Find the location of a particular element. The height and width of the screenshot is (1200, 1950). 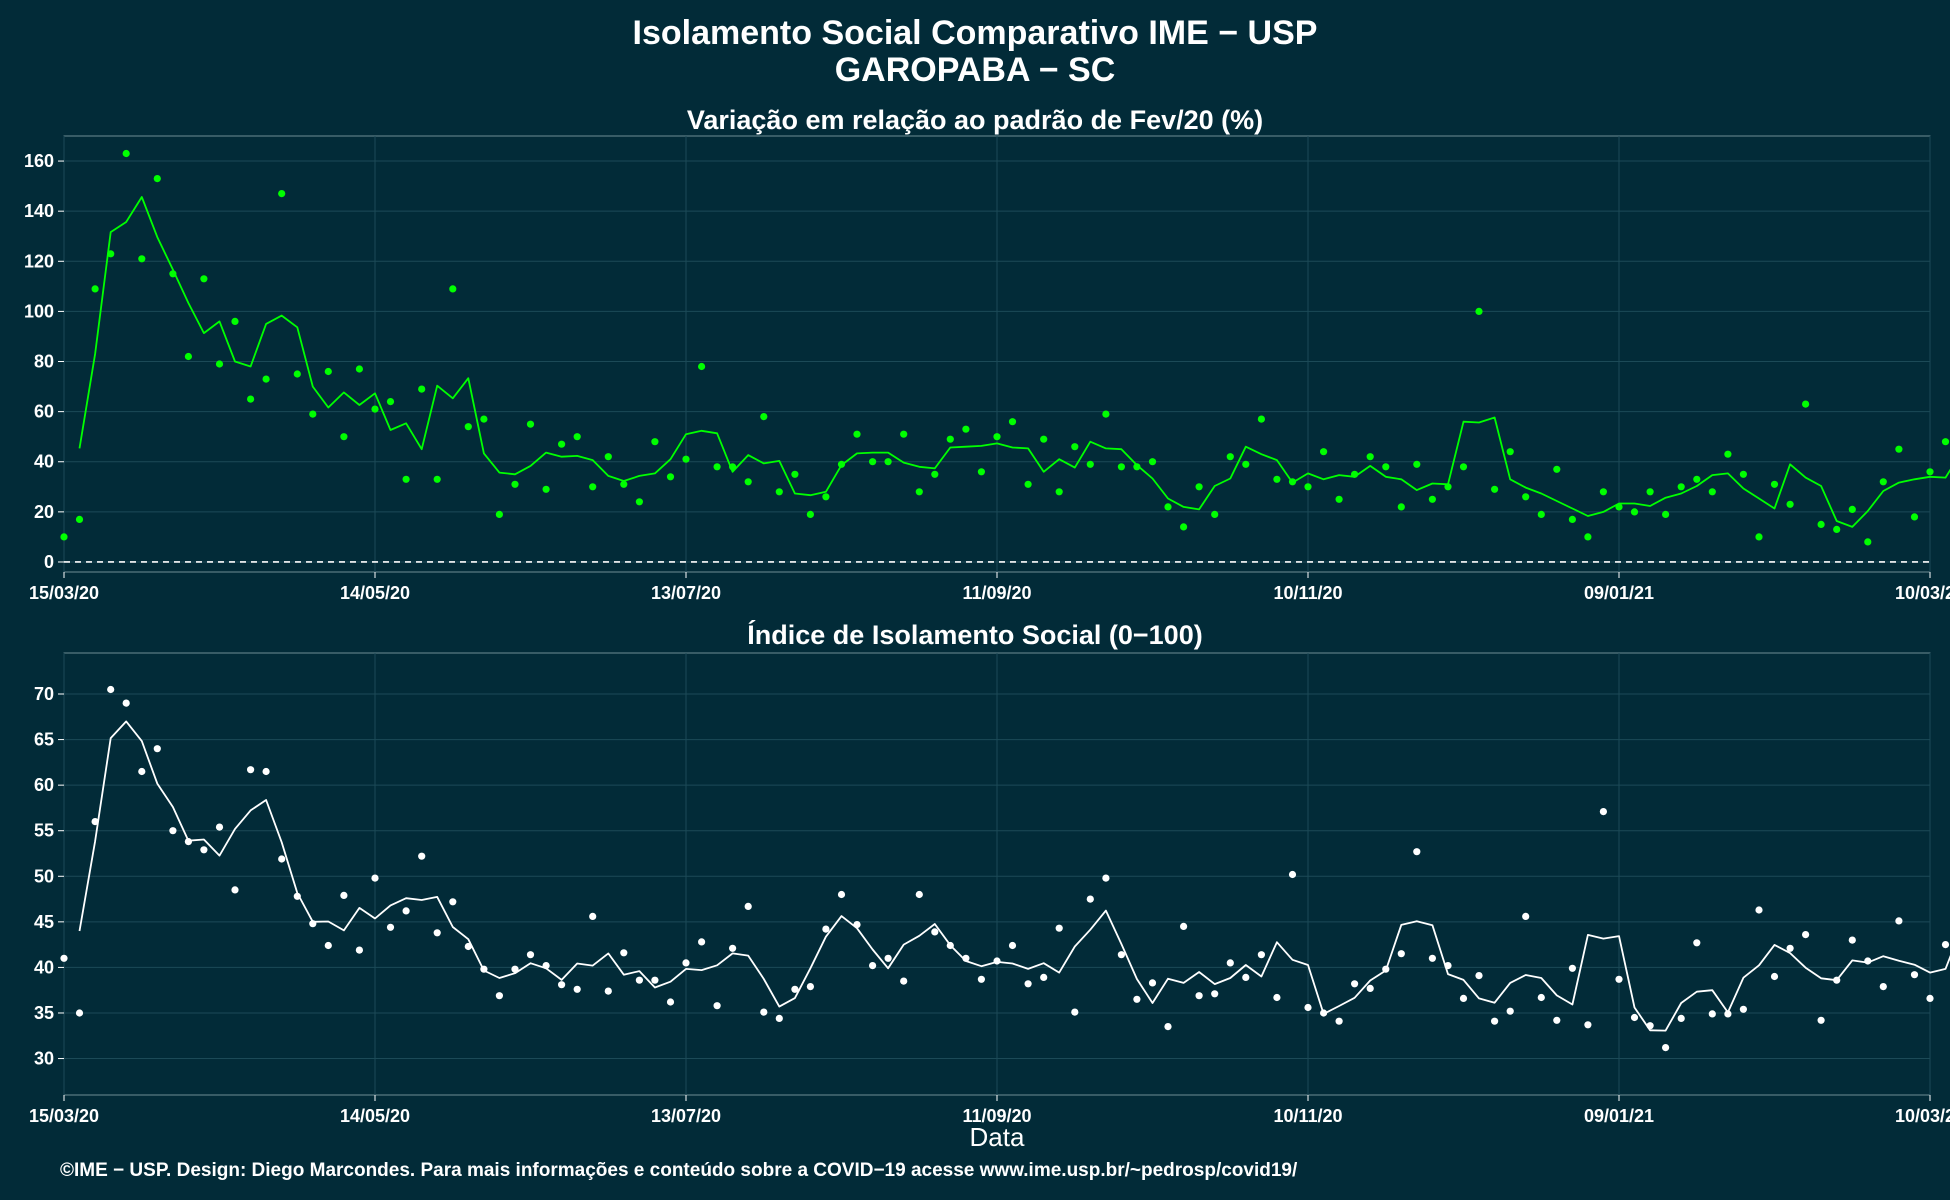

bottom-x-tick-label: 09/01/21 is located at coordinates (1619, 1116).